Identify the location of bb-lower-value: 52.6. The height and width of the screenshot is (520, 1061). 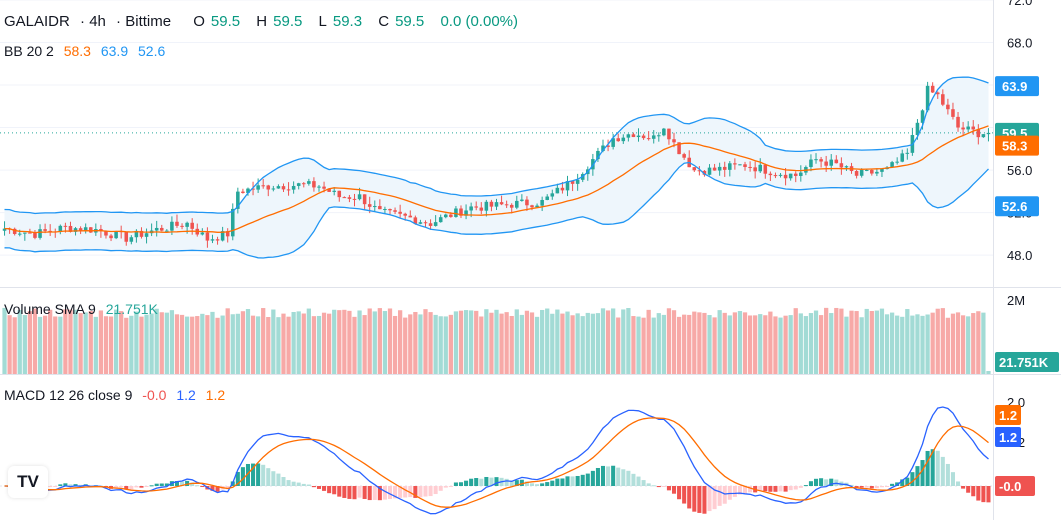
(152, 51).